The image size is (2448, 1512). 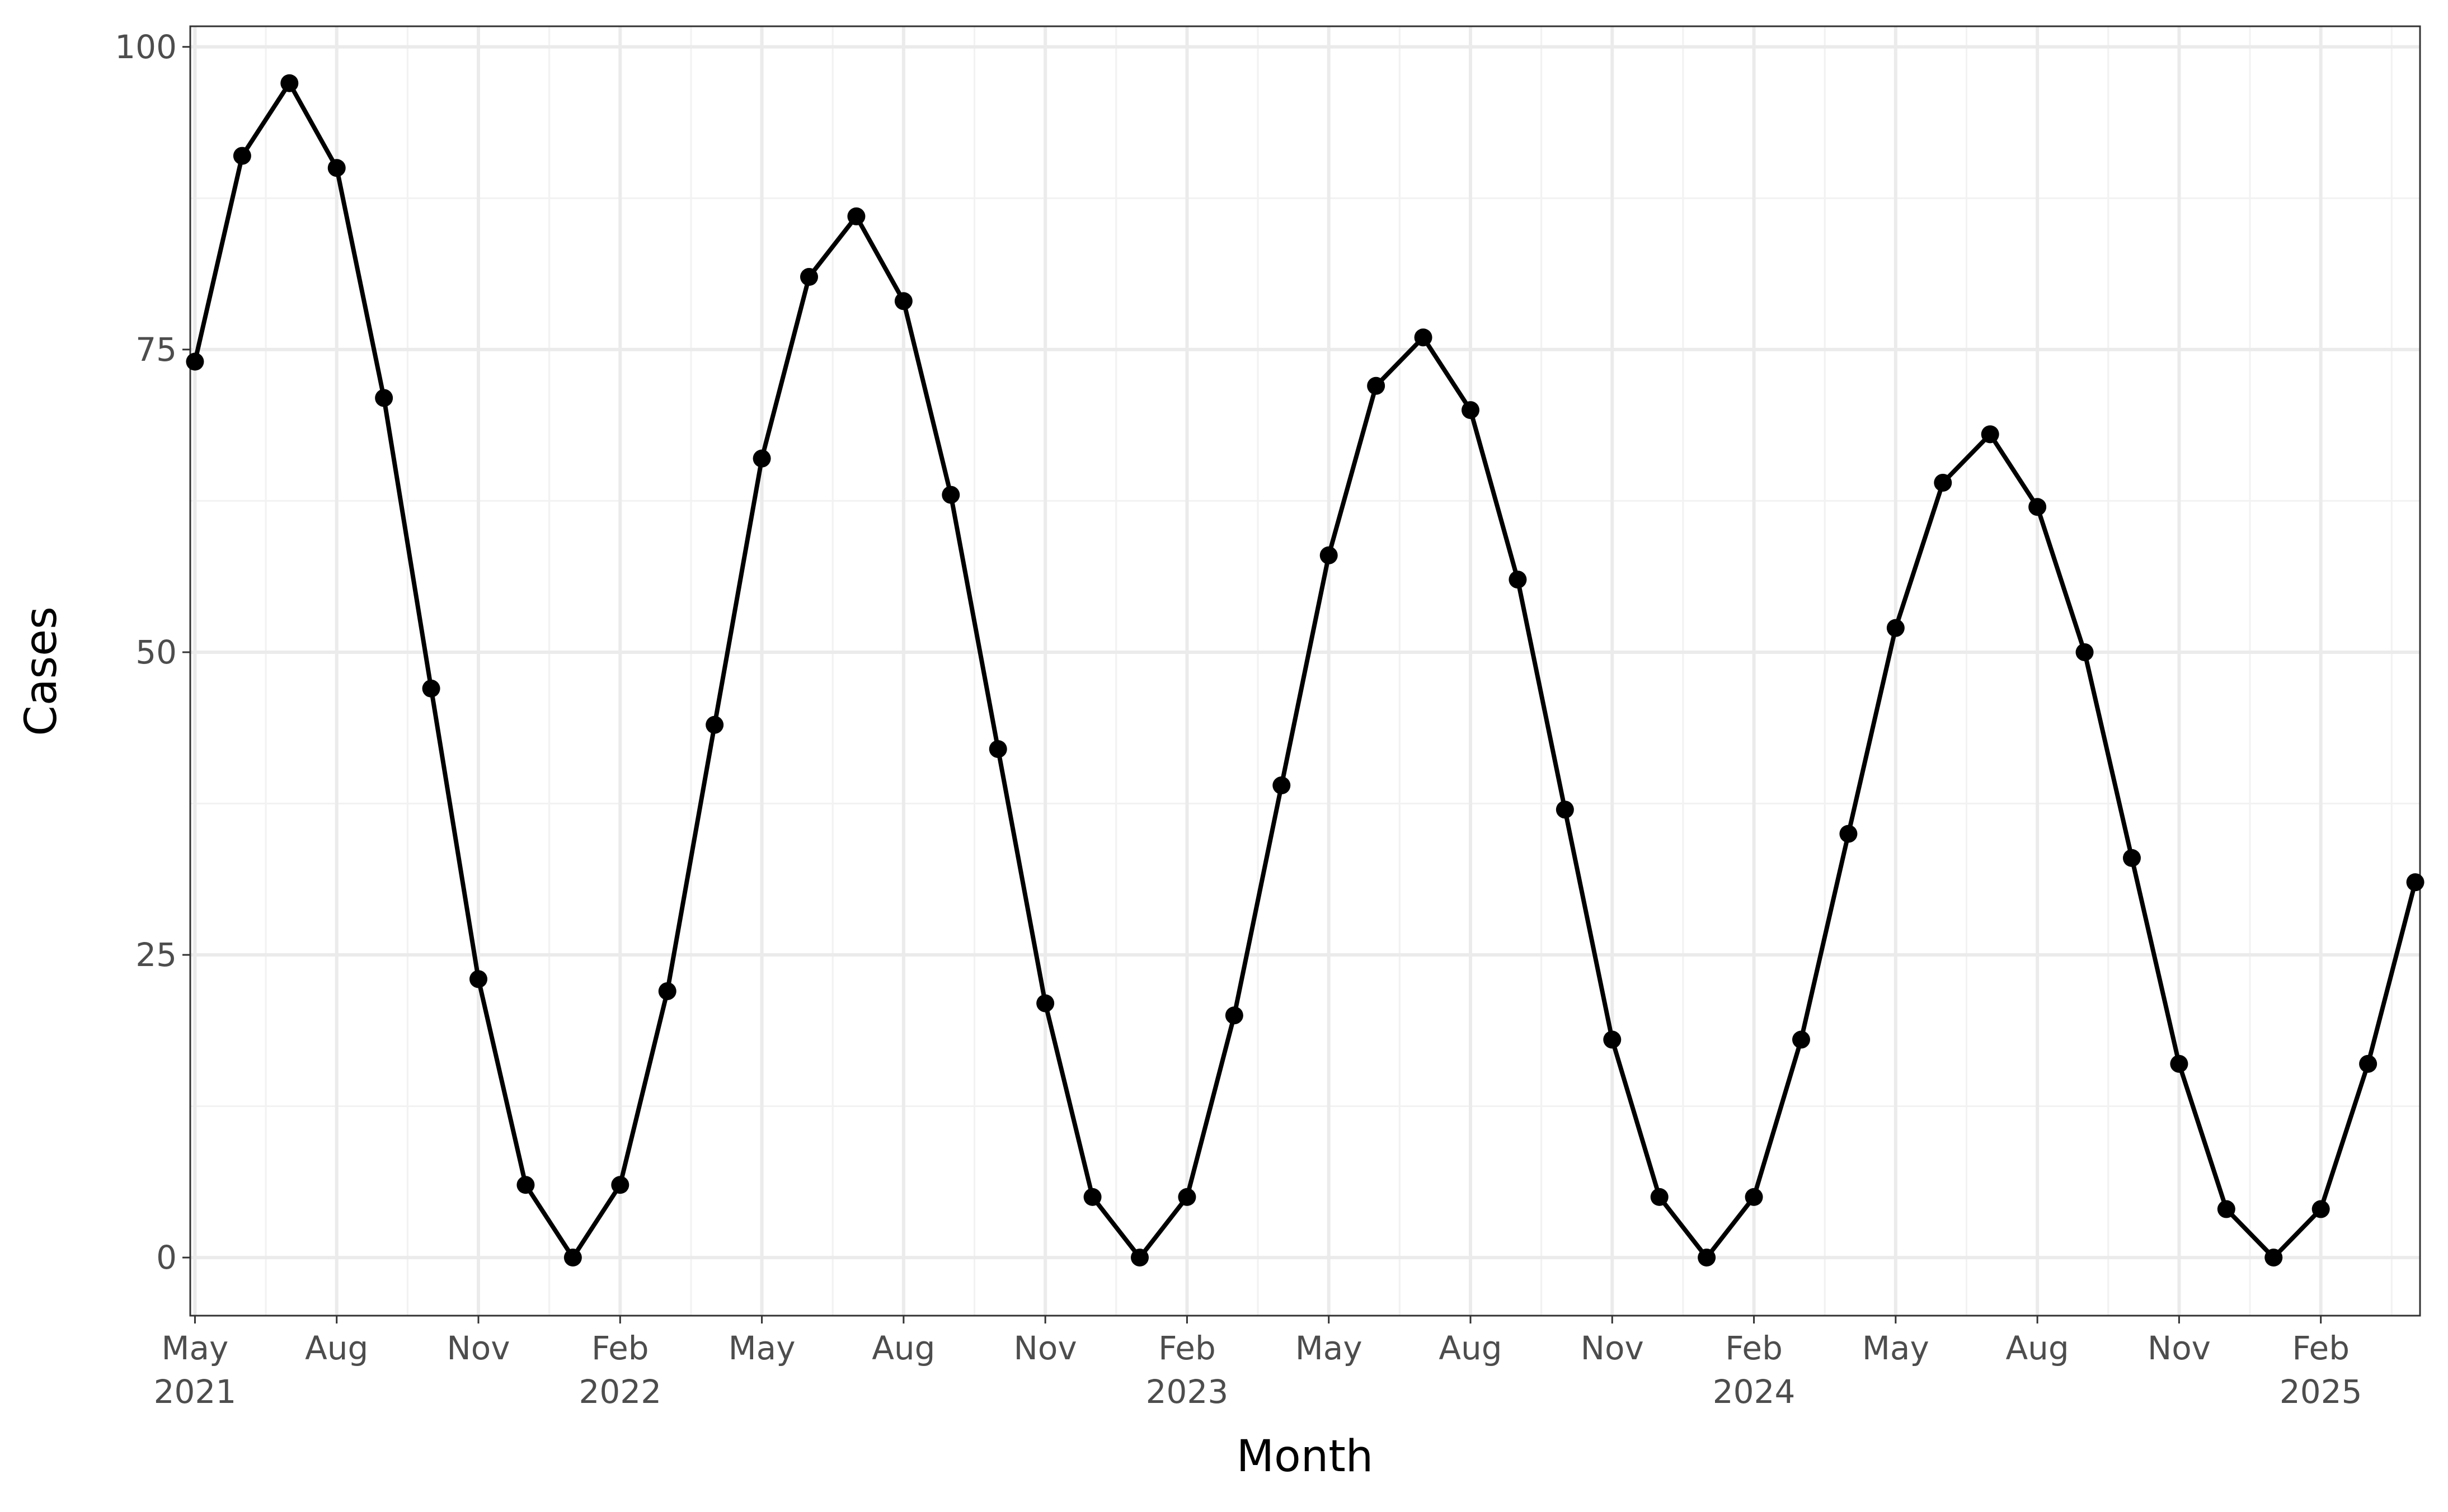 I want to click on x-tick-label: 2024, so click(x=1755, y=1392).